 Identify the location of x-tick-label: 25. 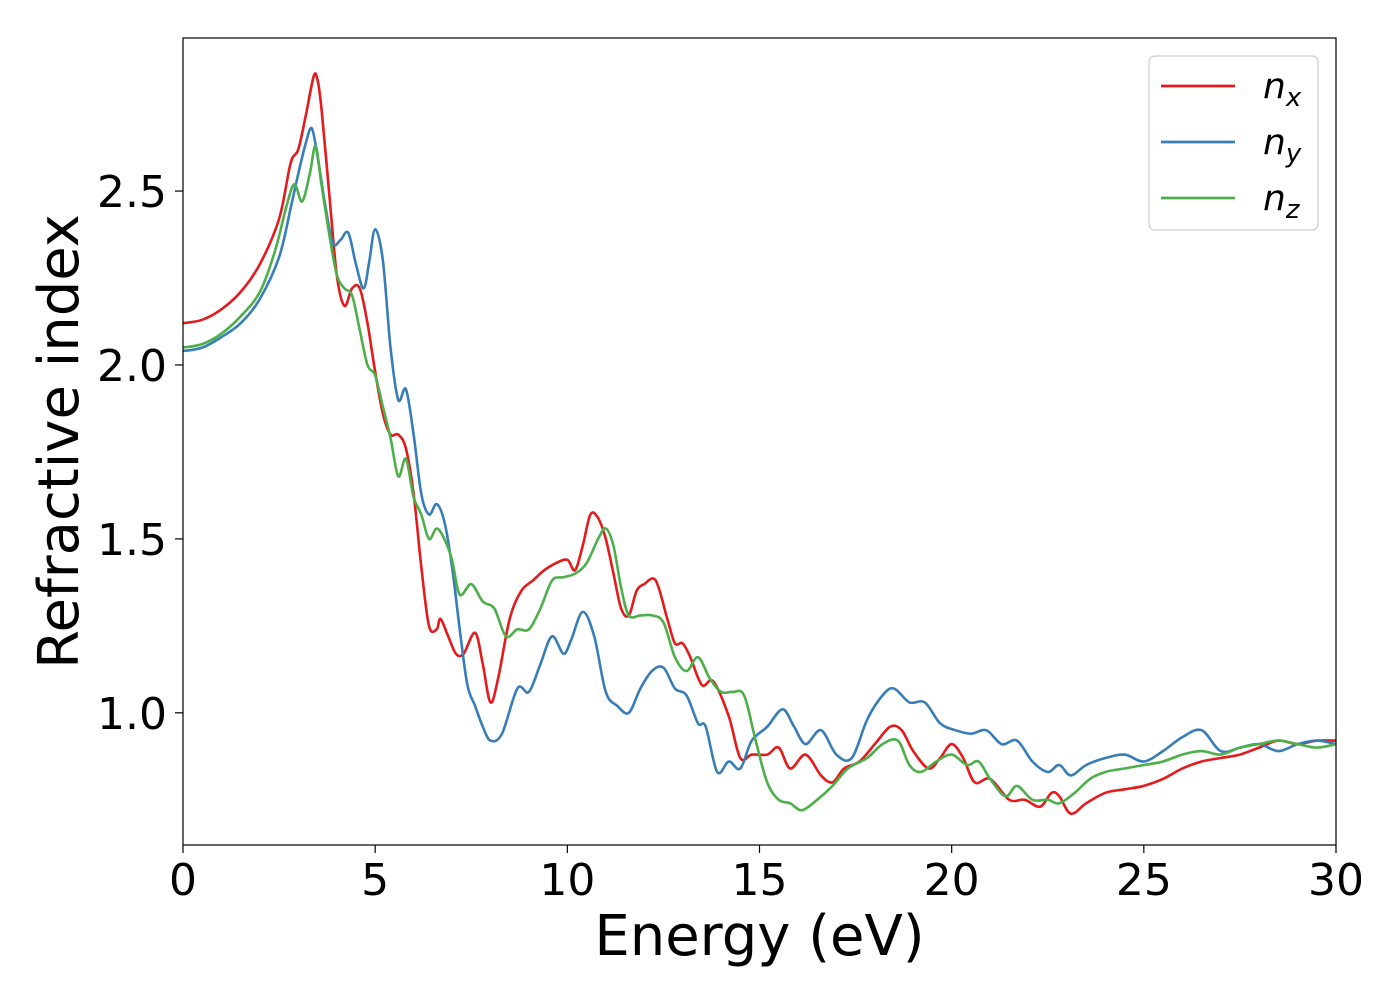
(1144, 880).